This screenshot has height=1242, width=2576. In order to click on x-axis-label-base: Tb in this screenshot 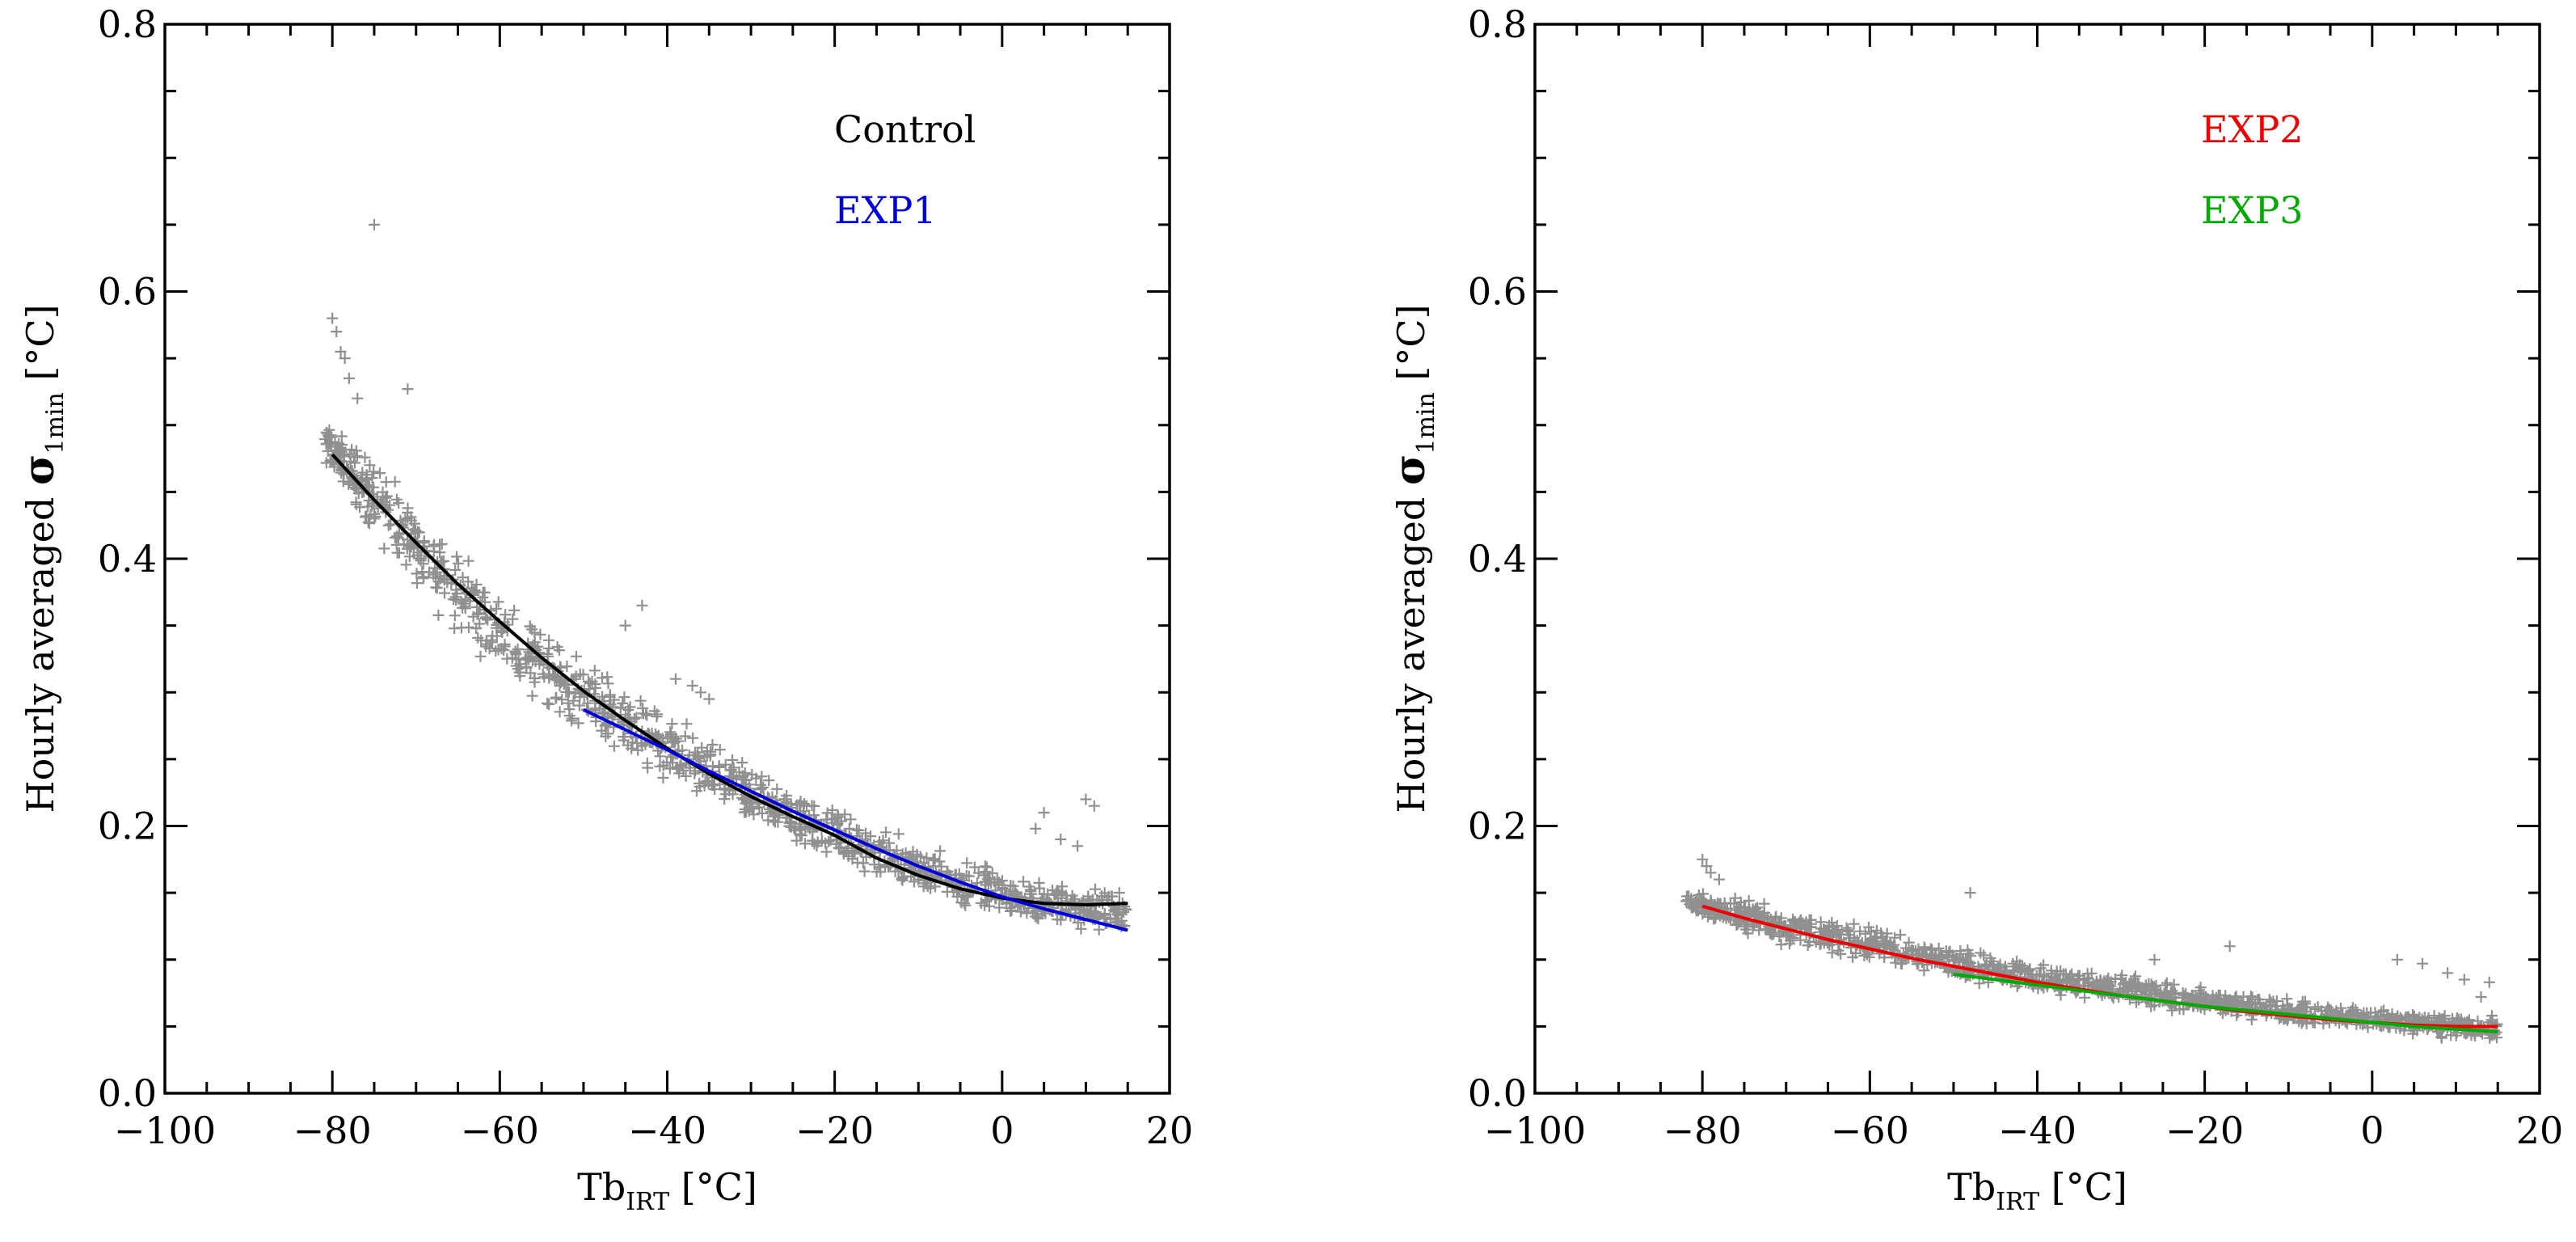, I will do `click(601, 1187)`.